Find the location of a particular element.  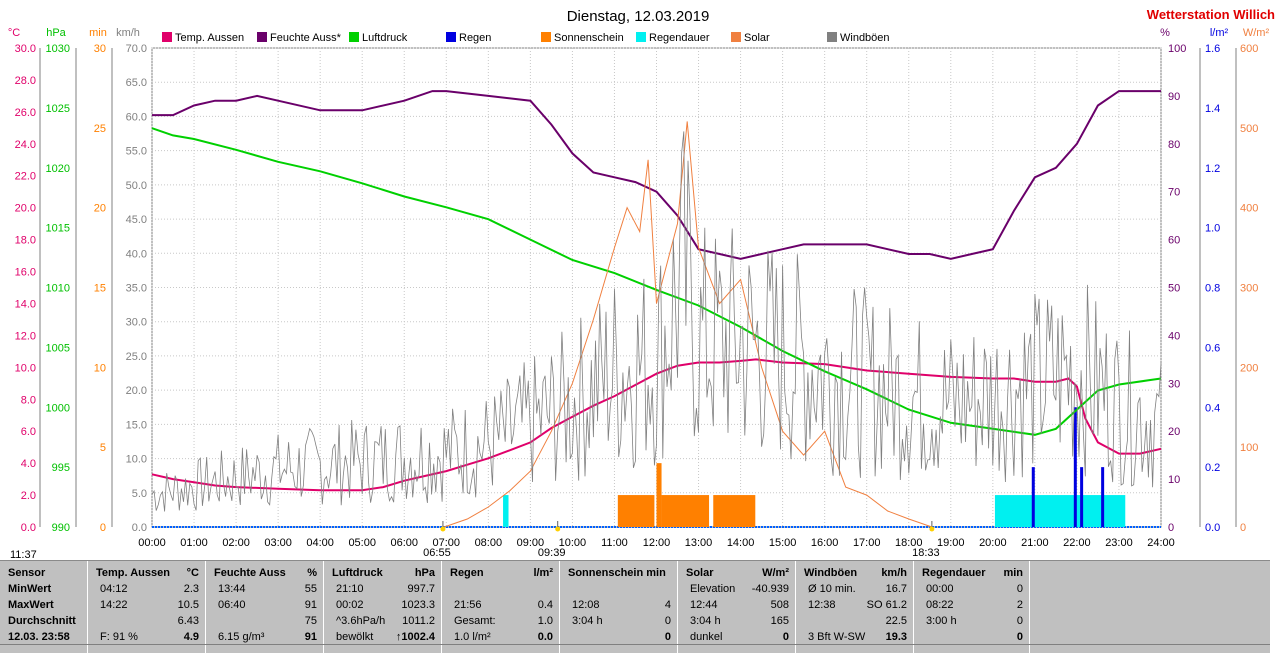

row-label: 21:56 is located at coordinates (468, 605).